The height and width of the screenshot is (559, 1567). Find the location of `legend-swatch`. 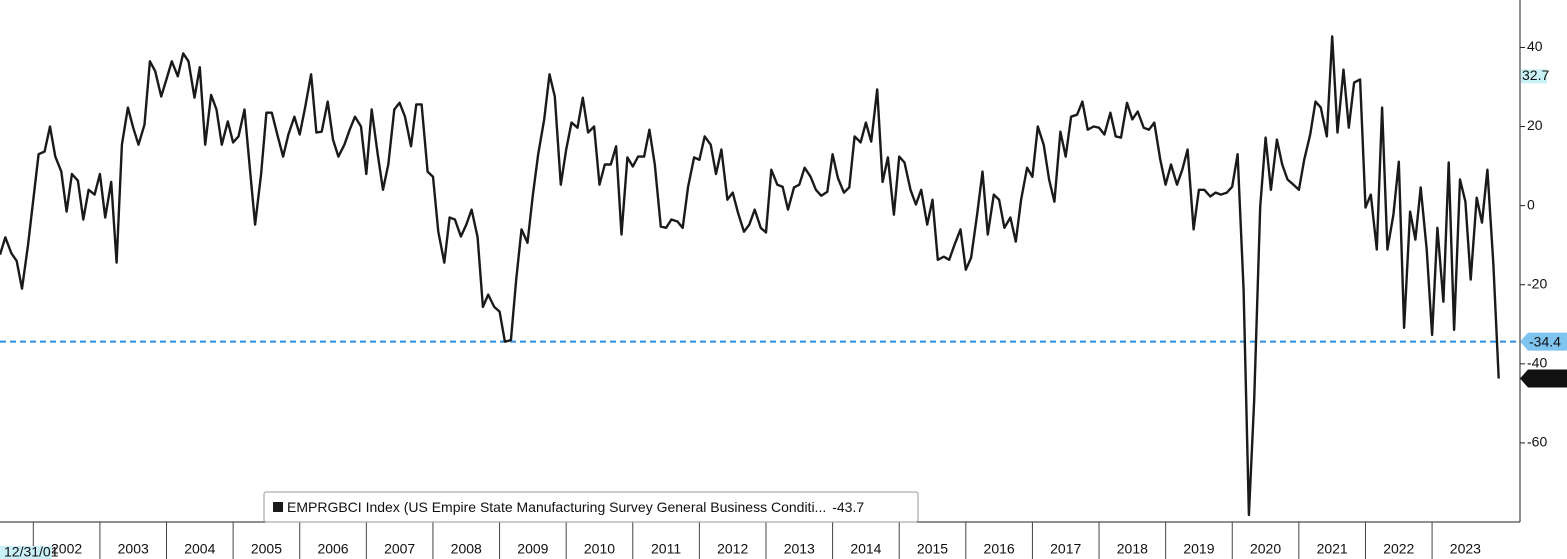

legend-swatch is located at coordinates (278, 507).